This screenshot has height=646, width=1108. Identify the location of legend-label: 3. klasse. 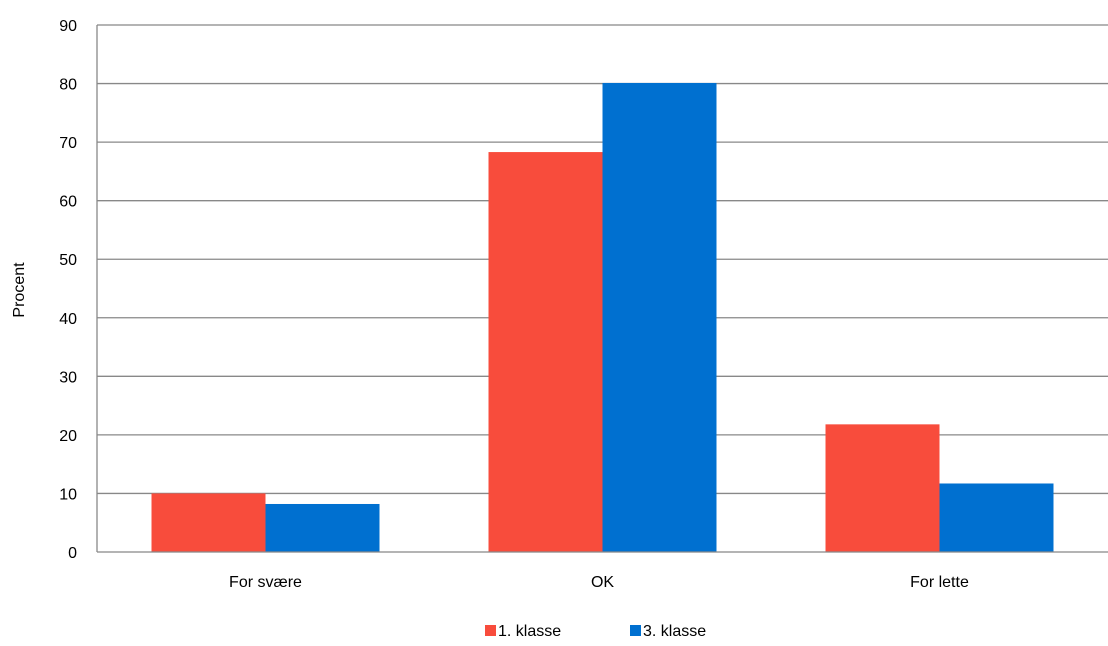
(674, 631).